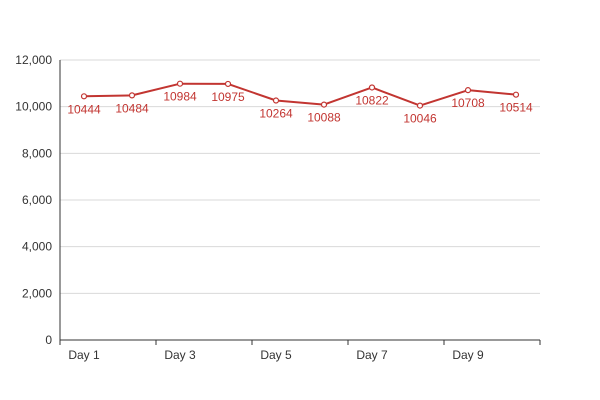  I want to click on x-tick-label: Day 7, so click(372, 355).